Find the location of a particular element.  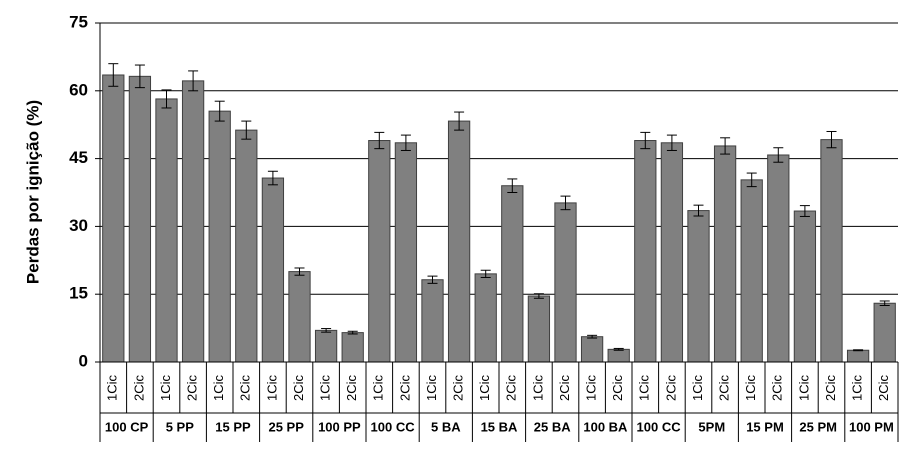

y-axis-label: Perdas por ignição (%) is located at coordinates (32, 192).